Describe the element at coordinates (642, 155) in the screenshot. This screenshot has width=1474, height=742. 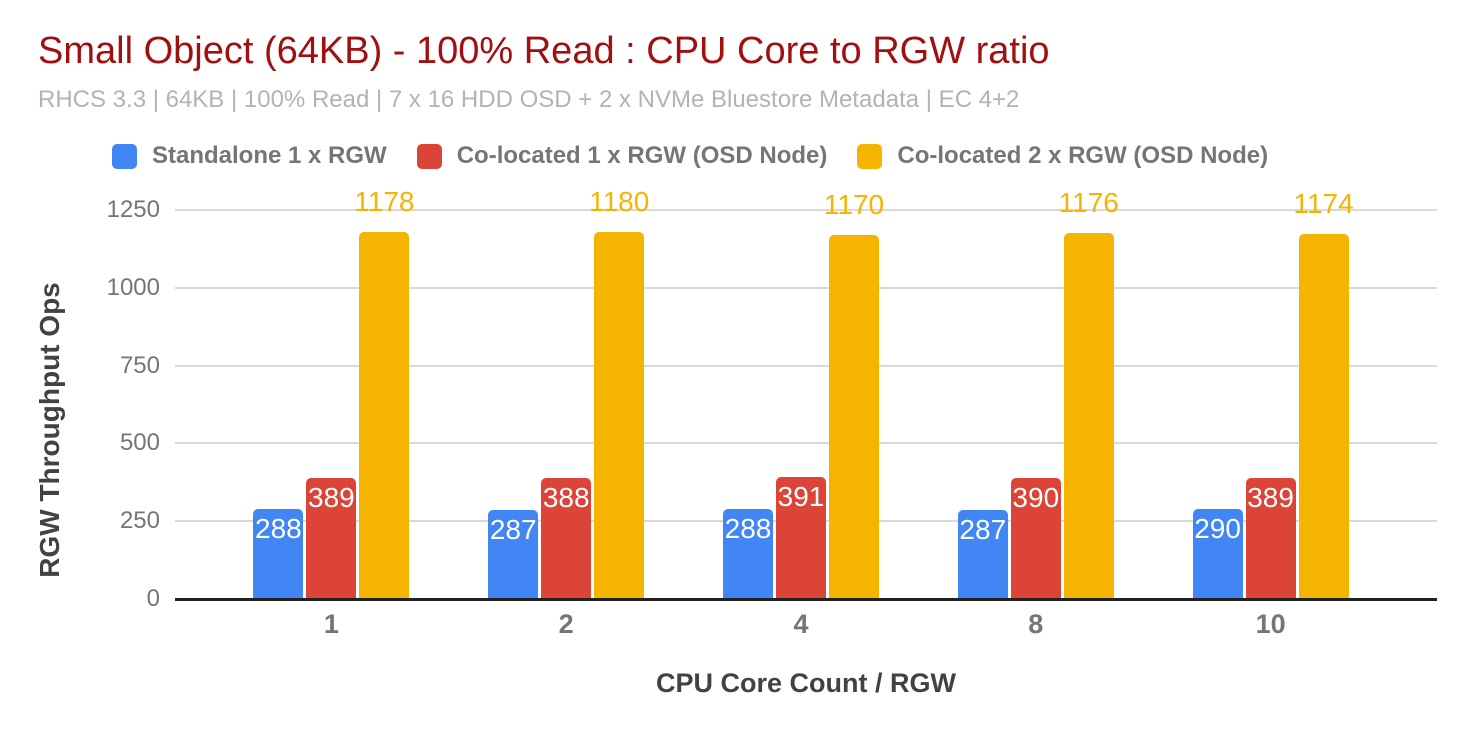
I see `legend-item-label: Co-located 1 x RGW (OSD Node)` at that location.